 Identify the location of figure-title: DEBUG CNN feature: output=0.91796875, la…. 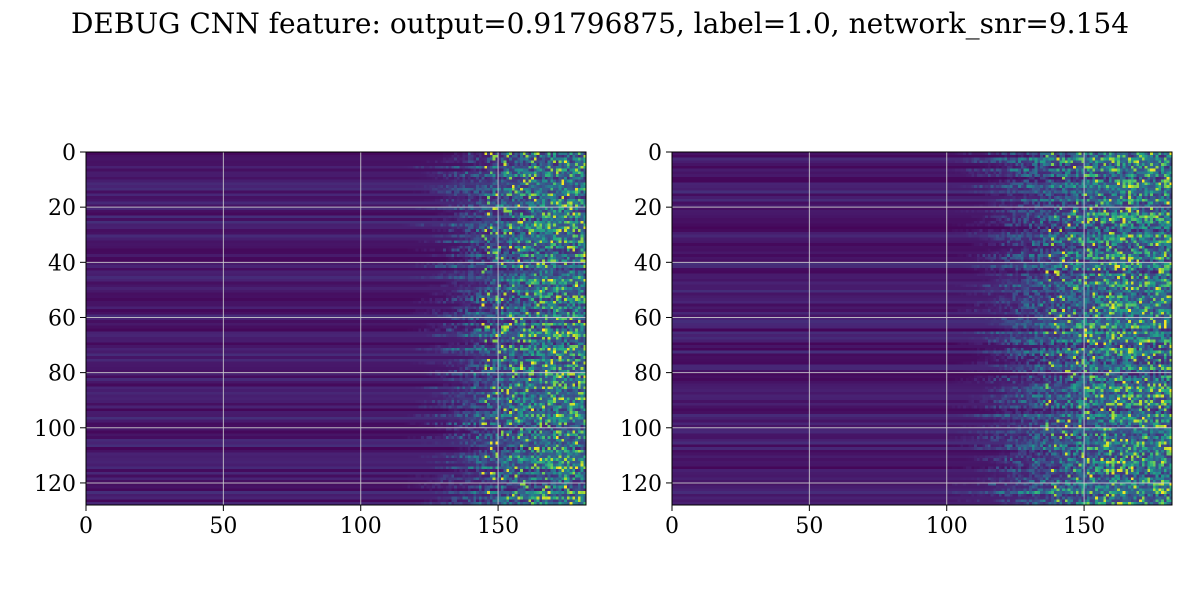
(600, 23).